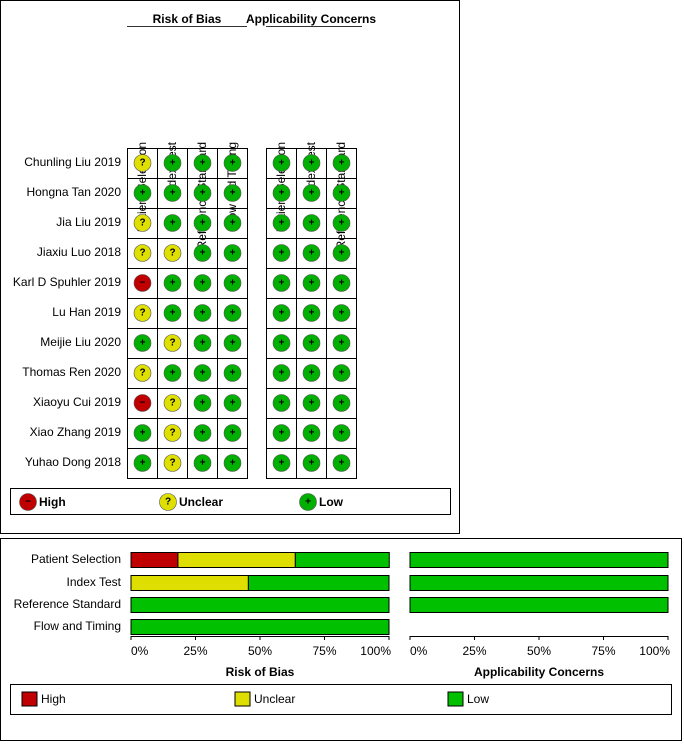  What do you see at coordinates (311, 313) in the screenshot?
I see `grid-frame` at bounding box center [311, 313].